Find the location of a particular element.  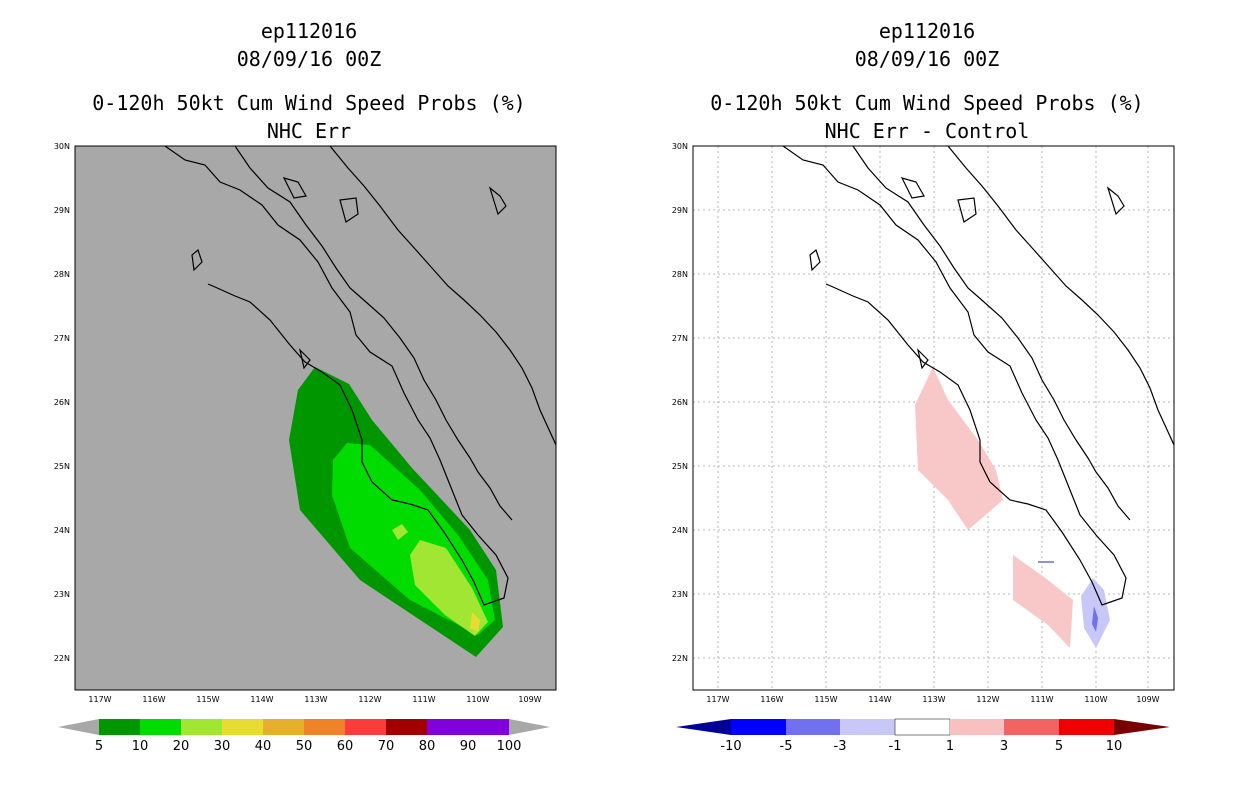

colorbar-label: -1 is located at coordinates (895, 746).